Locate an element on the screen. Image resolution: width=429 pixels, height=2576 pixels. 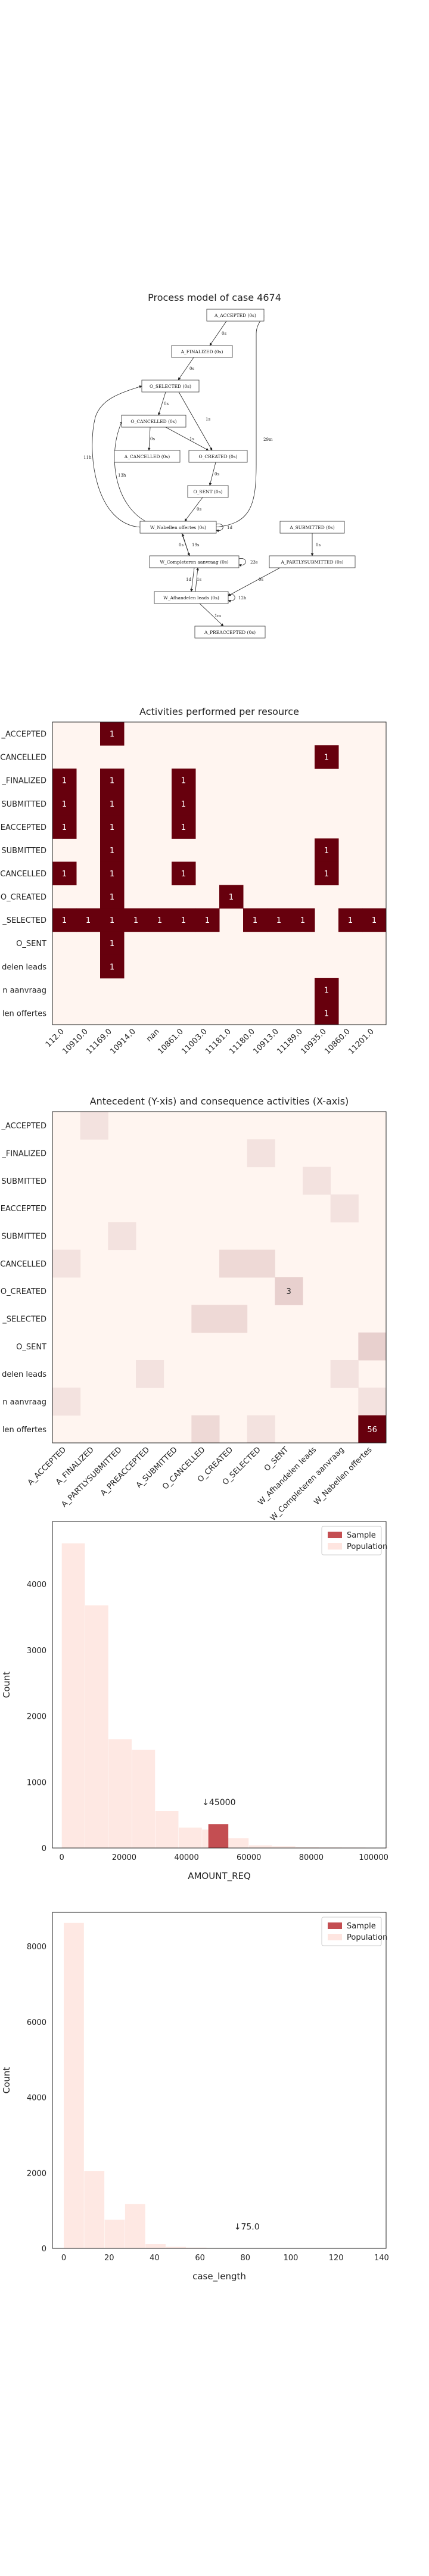
column-tick-label: 11169.0 is located at coordinates (99, 1041).